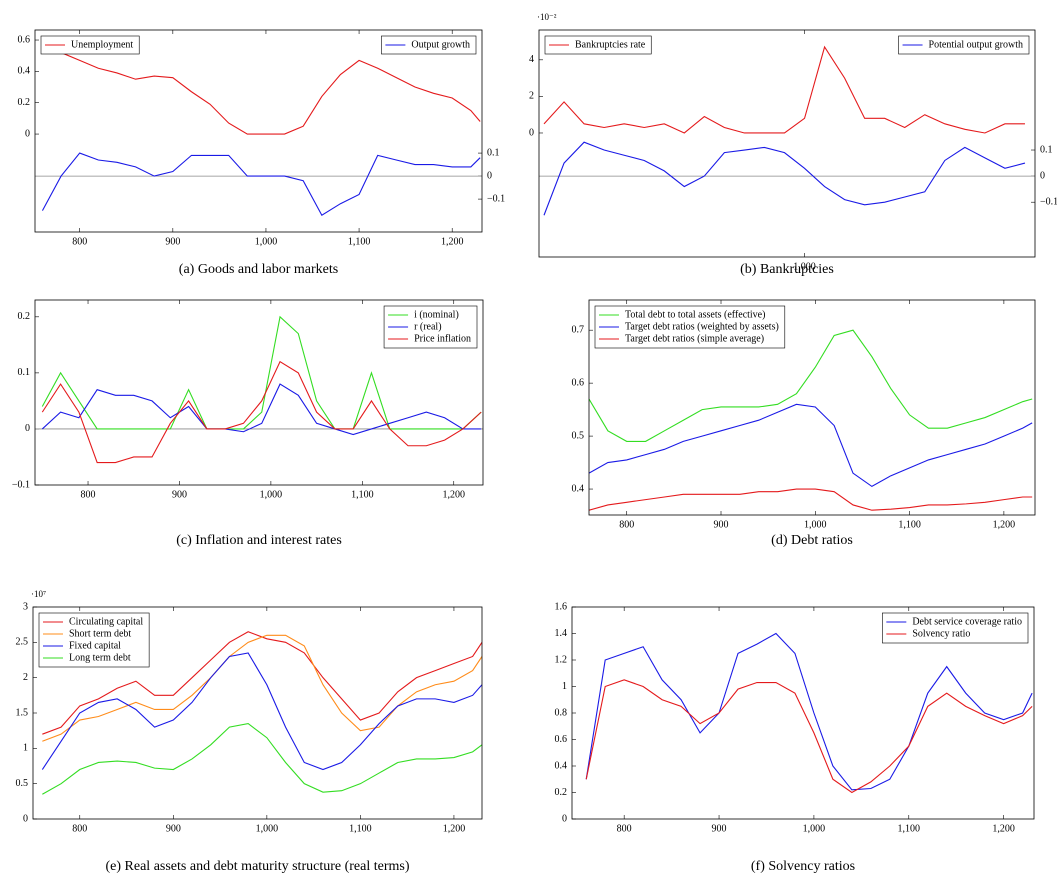 Image resolution: width=1057 pixels, height=884 pixels. What do you see at coordinates (24, 102) in the screenshot?
I see `y-tick-label: 0.2` at bounding box center [24, 102].